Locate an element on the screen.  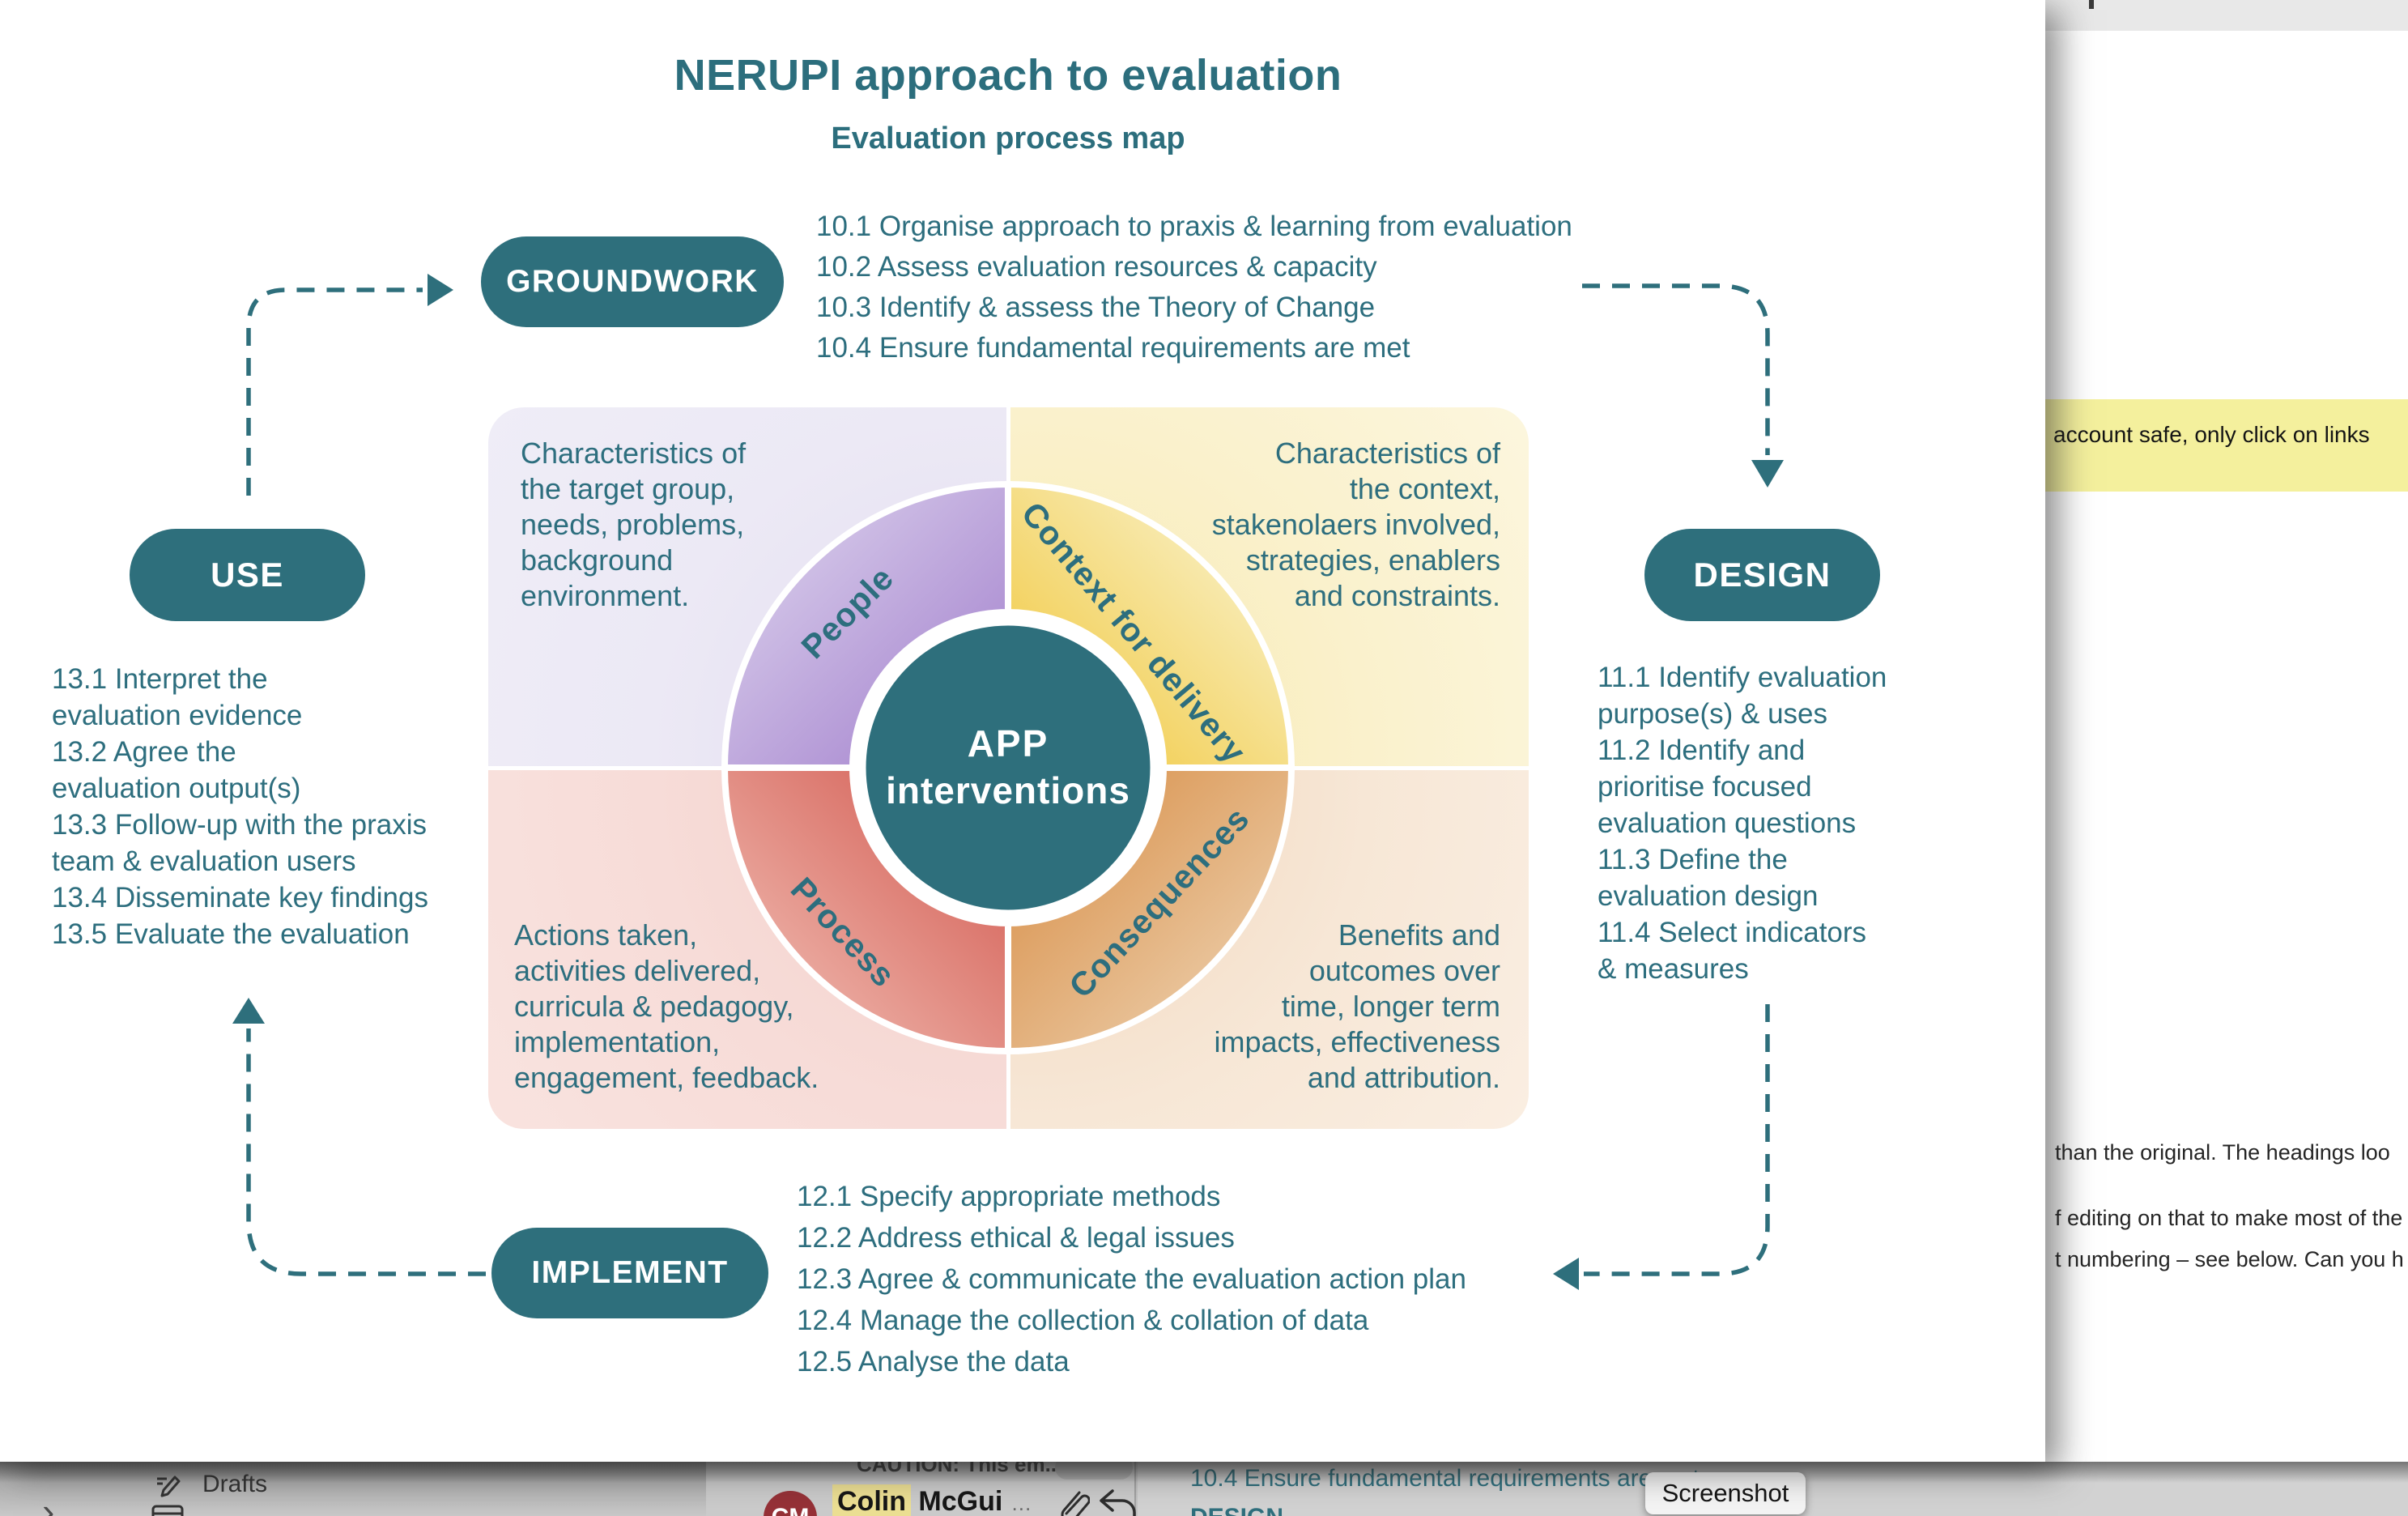
list-item: 12.5 Analyse the data is located at coordinates (933, 1362).